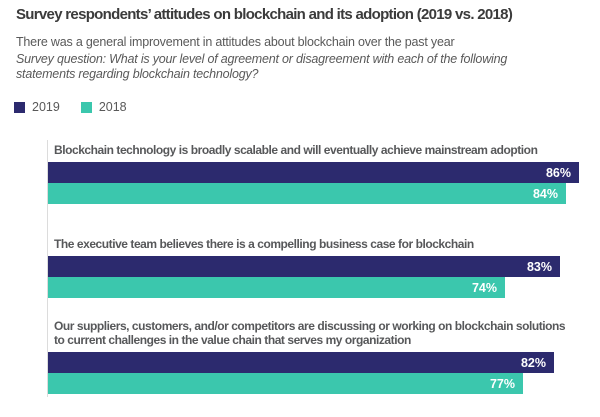 The width and height of the screenshot is (600, 417). Describe the element at coordinates (502, 383) in the screenshot. I see `bar-value-label: 77%` at that location.